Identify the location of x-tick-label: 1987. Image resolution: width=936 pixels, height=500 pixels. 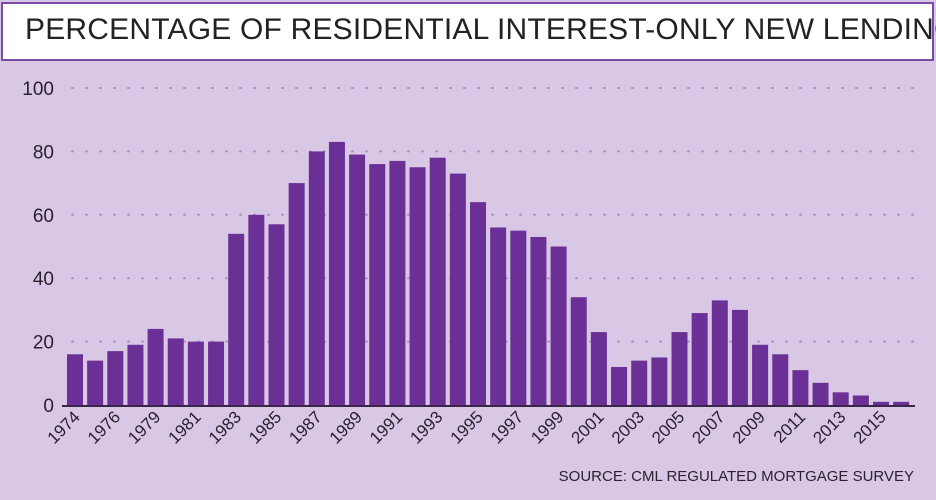
(305, 427).